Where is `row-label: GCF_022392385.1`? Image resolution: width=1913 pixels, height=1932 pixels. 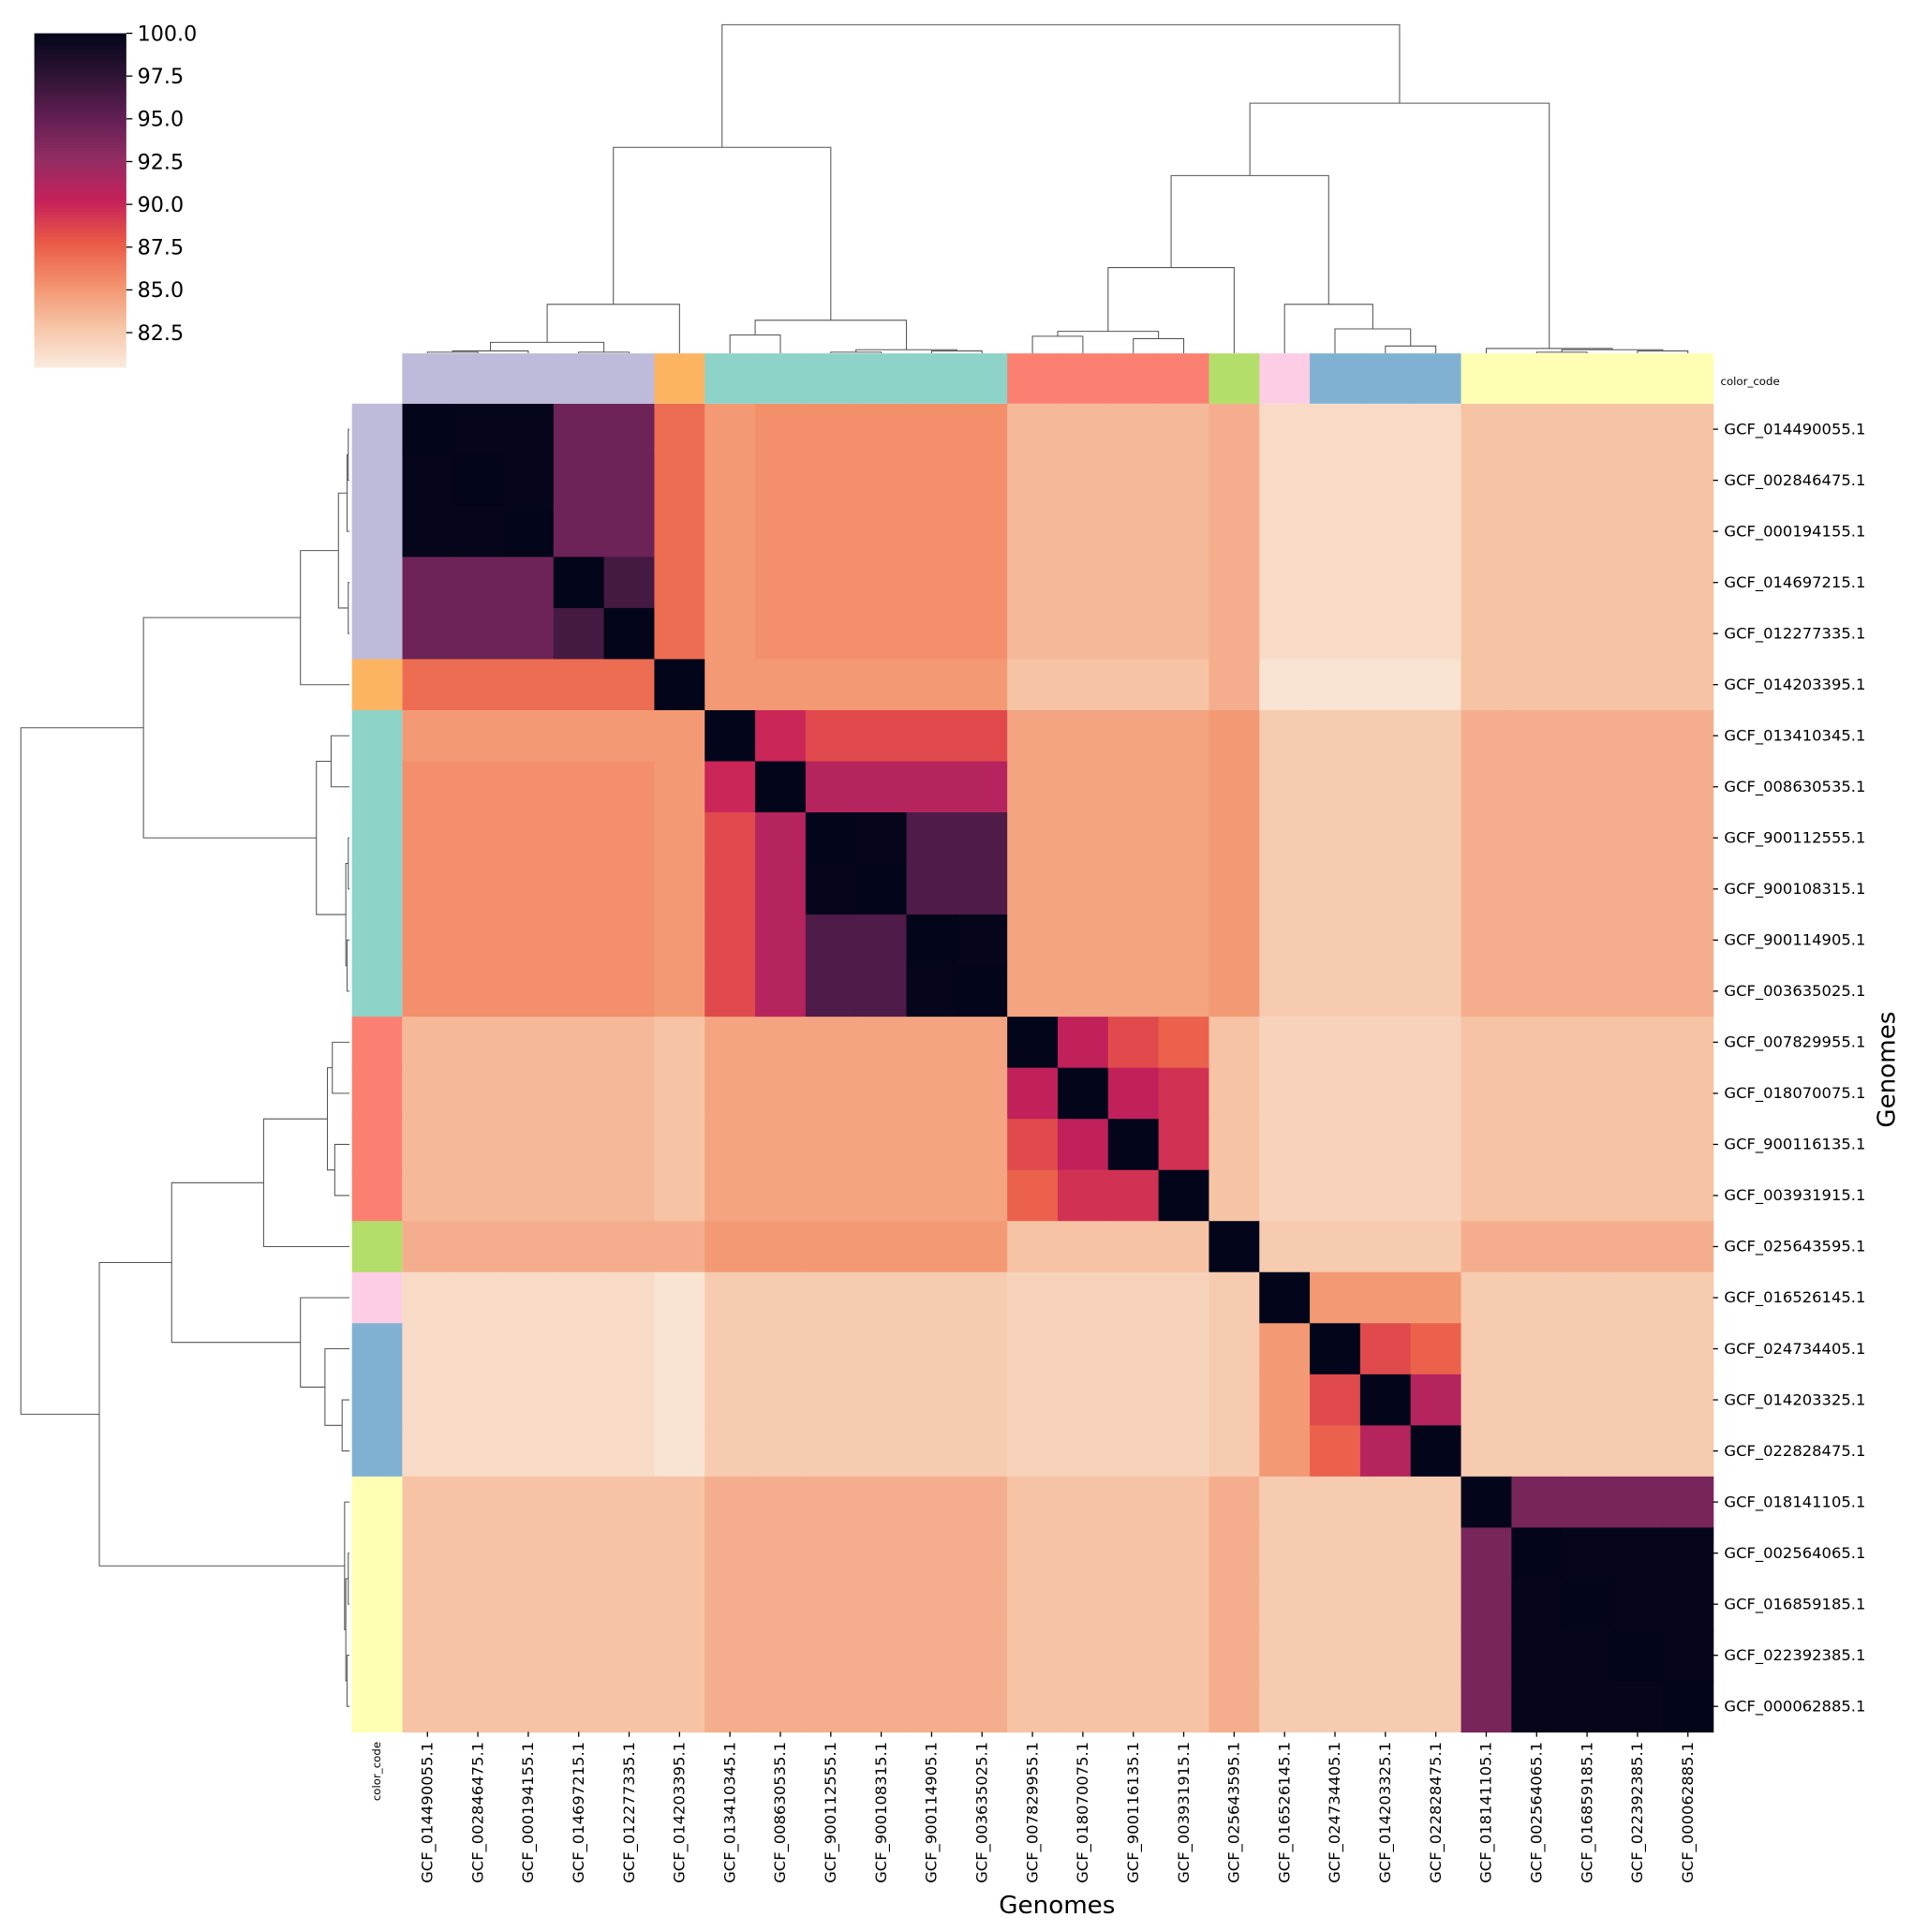 row-label: GCF_022392385.1 is located at coordinates (1794, 1656).